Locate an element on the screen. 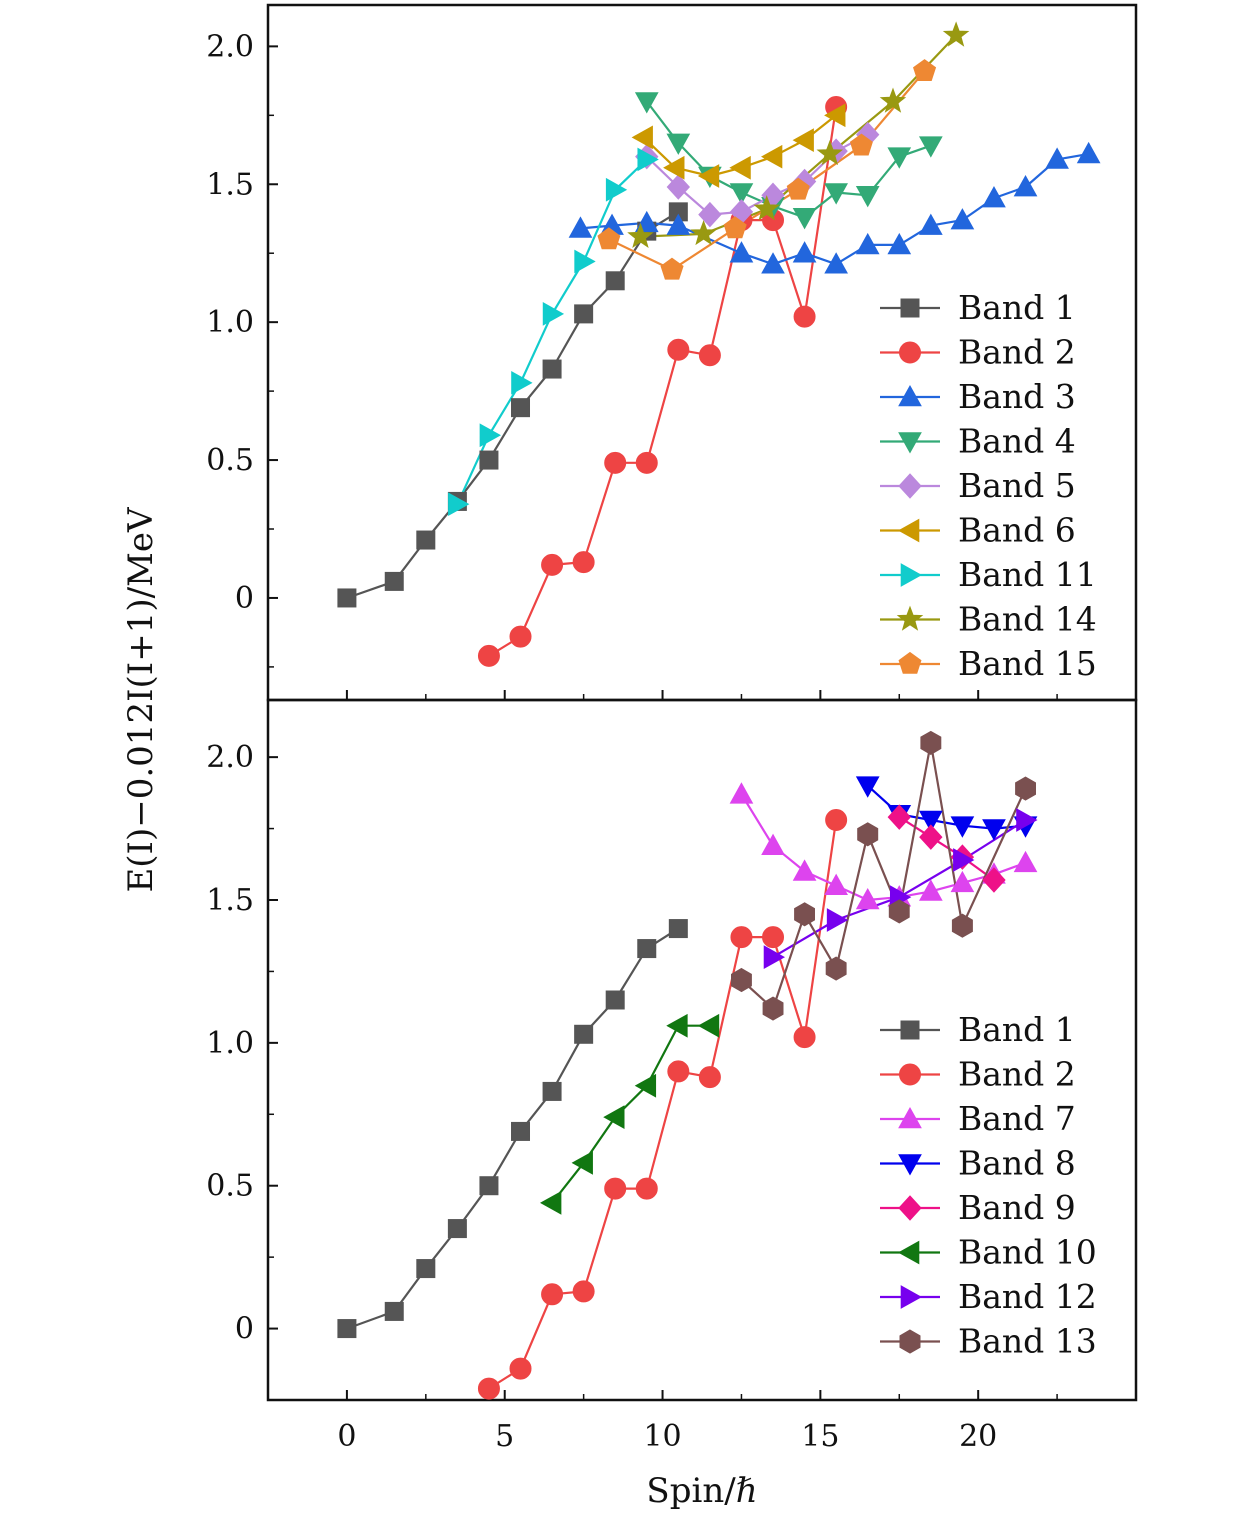 This screenshot has width=1260, height=1519. x-axis-title: Spin/ℏ is located at coordinates (701, 1491).